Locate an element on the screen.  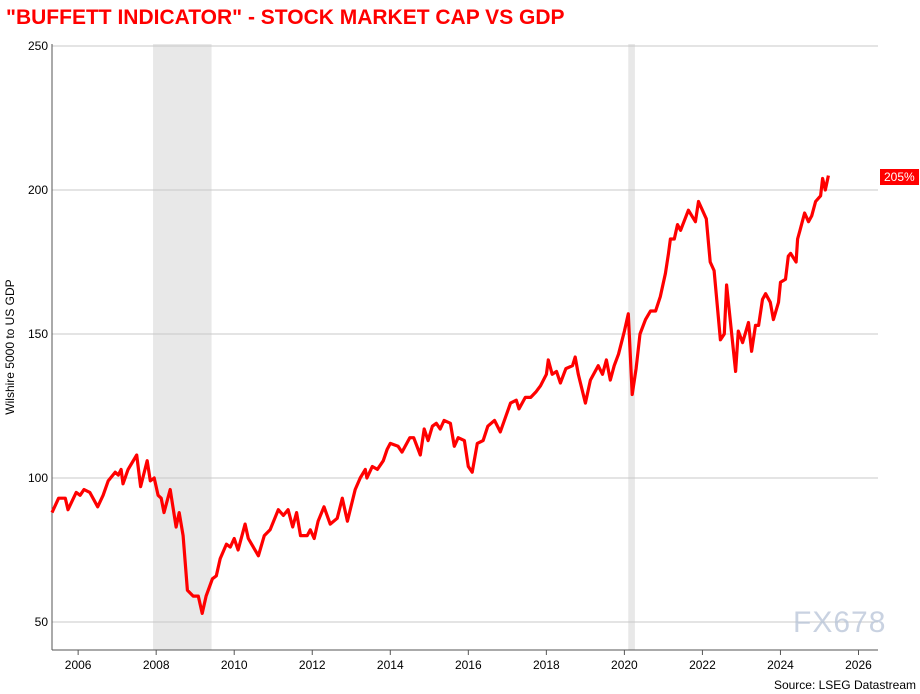
y-tick-label: 100 is located at coordinates (38, 478).